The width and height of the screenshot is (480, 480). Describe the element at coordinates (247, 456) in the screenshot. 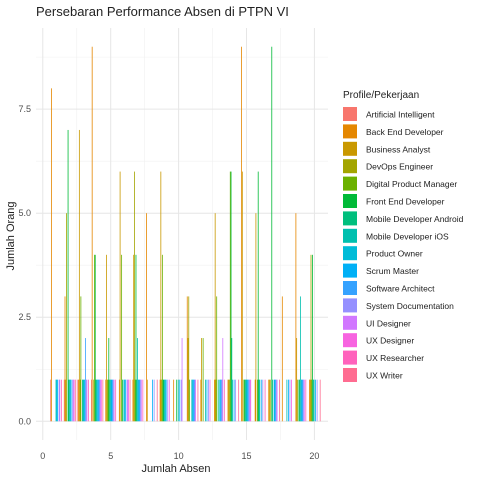

I see `x-tick-label: 15` at that location.